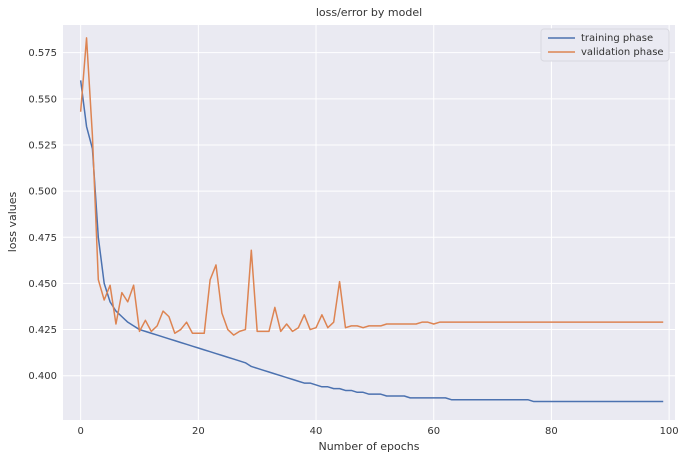 This screenshot has height=464, width=685. What do you see at coordinates (42, 238) in the screenshot?
I see `y-tick-label: 0.475` at bounding box center [42, 238].